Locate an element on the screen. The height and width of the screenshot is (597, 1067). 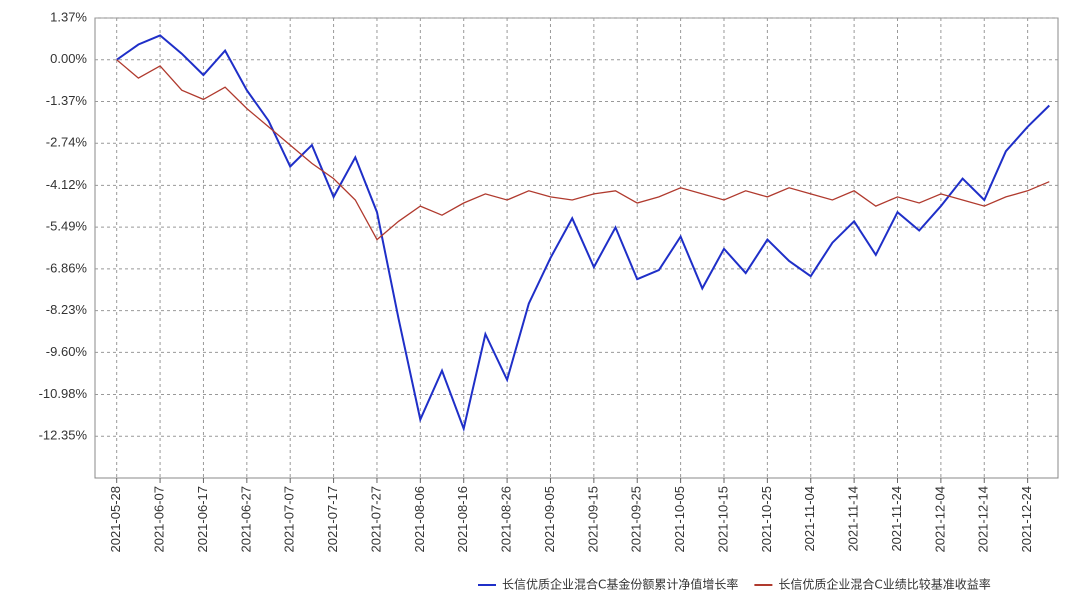
legend-label: 长信优质企业混合C基金份额累计净值增长率 is located at coordinates (620, 584).